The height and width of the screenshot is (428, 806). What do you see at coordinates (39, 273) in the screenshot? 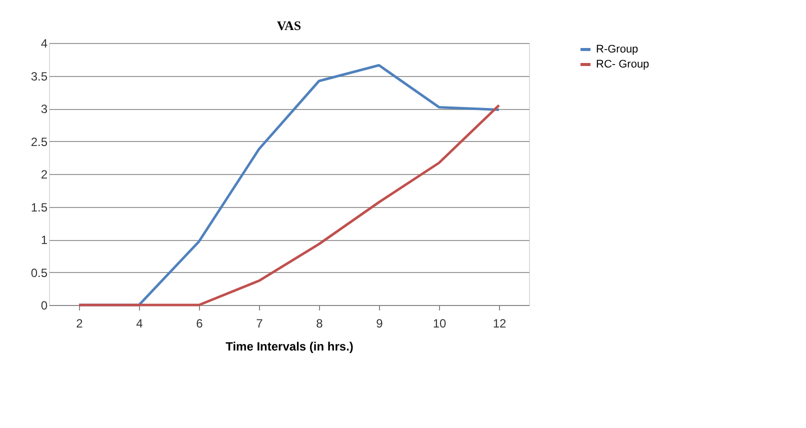
I see `y-tick-label: 0.5` at bounding box center [39, 273].